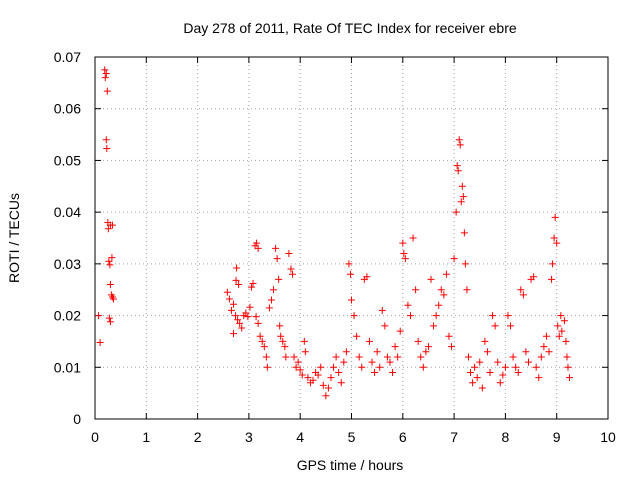 This screenshot has height=480, width=640. What do you see at coordinates (14, 238) in the screenshot?
I see `y-axis-label: ROTI / TECUs` at bounding box center [14, 238].